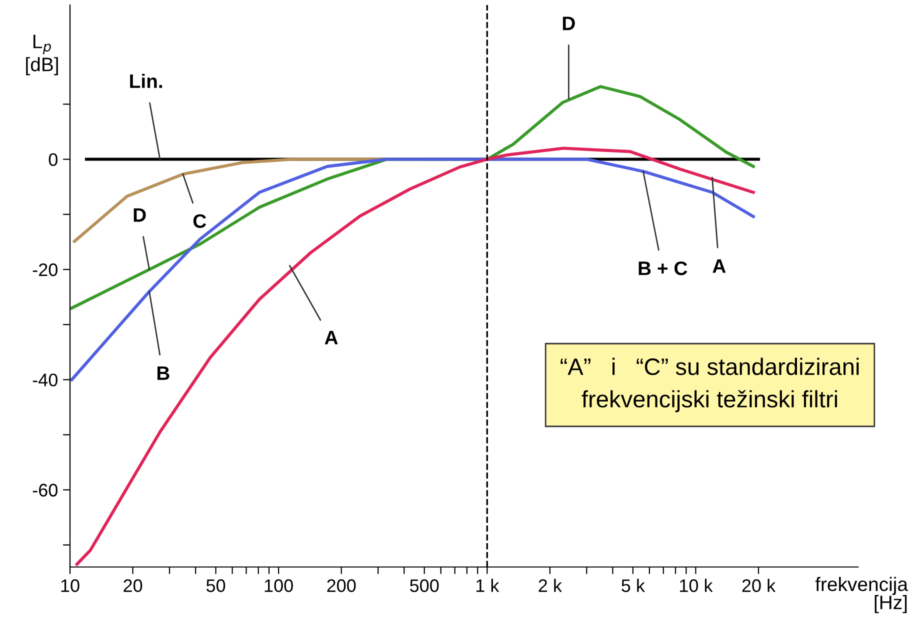  Describe the element at coordinates (550, 585) in the screenshot. I see `x-tick-label: 2 k` at that location.